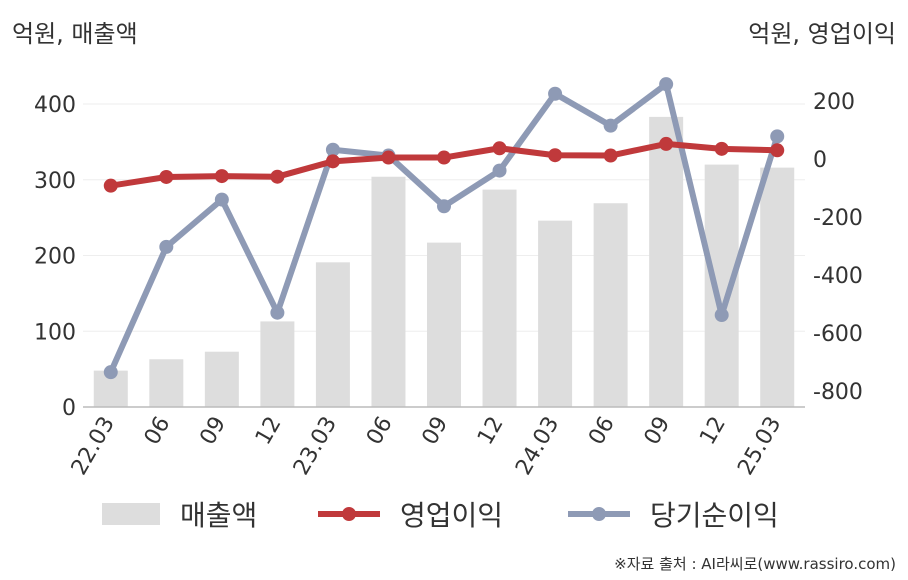 Image resolution: width=908 pixels, height=580 pixels. What do you see at coordinates (315, 446) in the screenshot?
I see `x-tick-label: 23.03` at bounding box center [315, 446].